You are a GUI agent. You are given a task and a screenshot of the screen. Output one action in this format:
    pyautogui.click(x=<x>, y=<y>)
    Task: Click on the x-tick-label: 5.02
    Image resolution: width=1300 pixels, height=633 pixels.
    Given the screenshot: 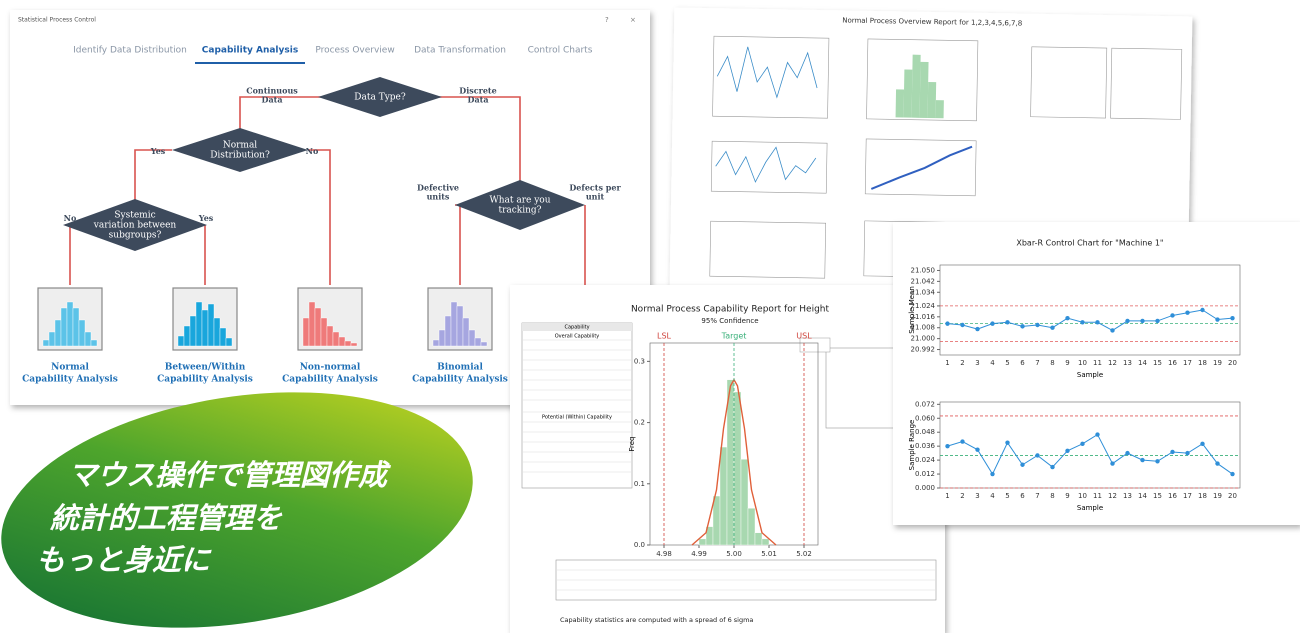 What is the action you would take?
    pyautogui.click(x=804, y=554)
    